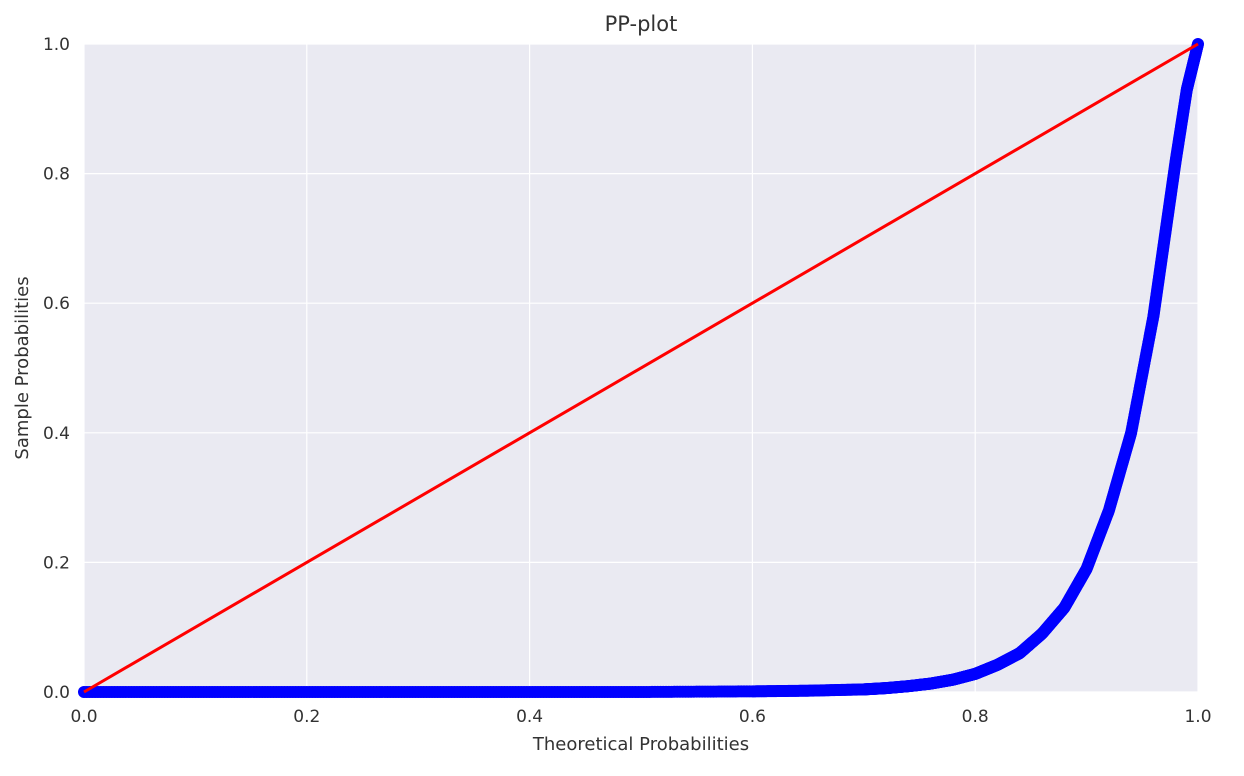  What do you see at coordinates (56, 369) in the screenshot?
I see `y-tick-labels: 0.0 0.2 0.4 0.6 0.8 1.0` at bounding box center [56, 369].